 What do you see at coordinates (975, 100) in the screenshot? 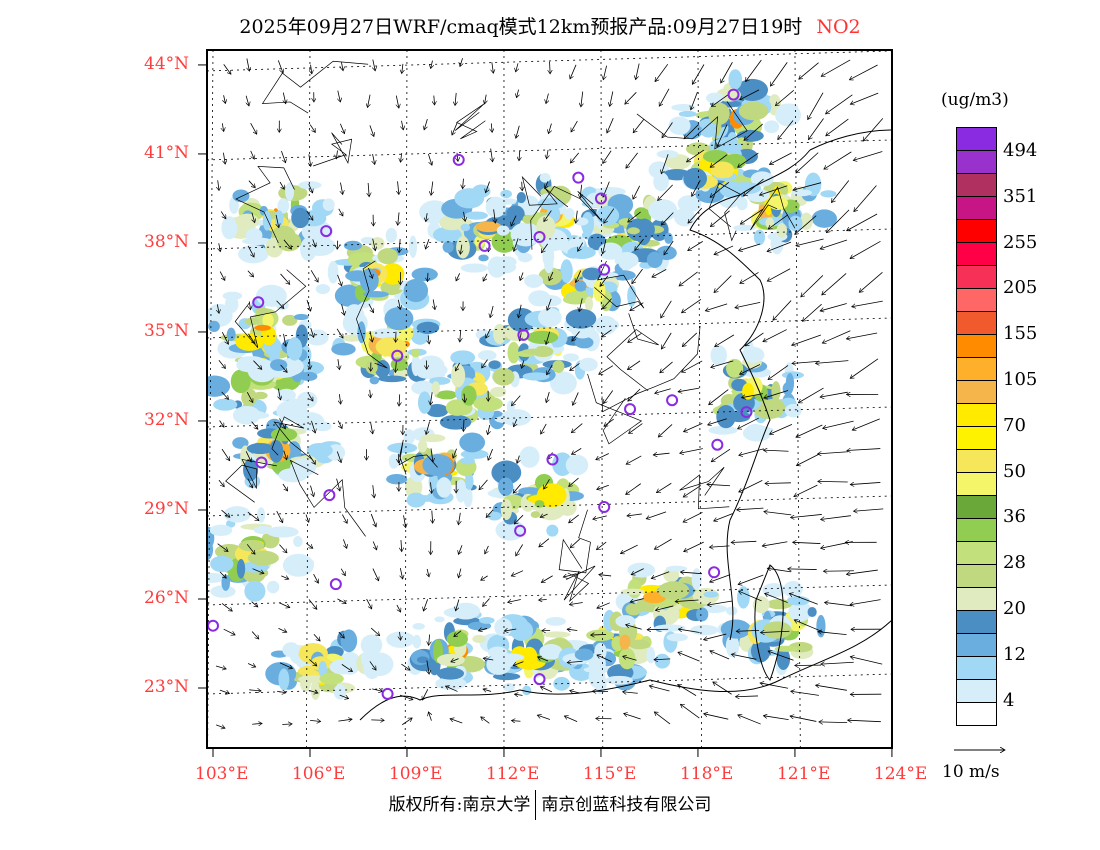
I see `legend-unit: (ug/m3)` at bounding box center [975, 100].